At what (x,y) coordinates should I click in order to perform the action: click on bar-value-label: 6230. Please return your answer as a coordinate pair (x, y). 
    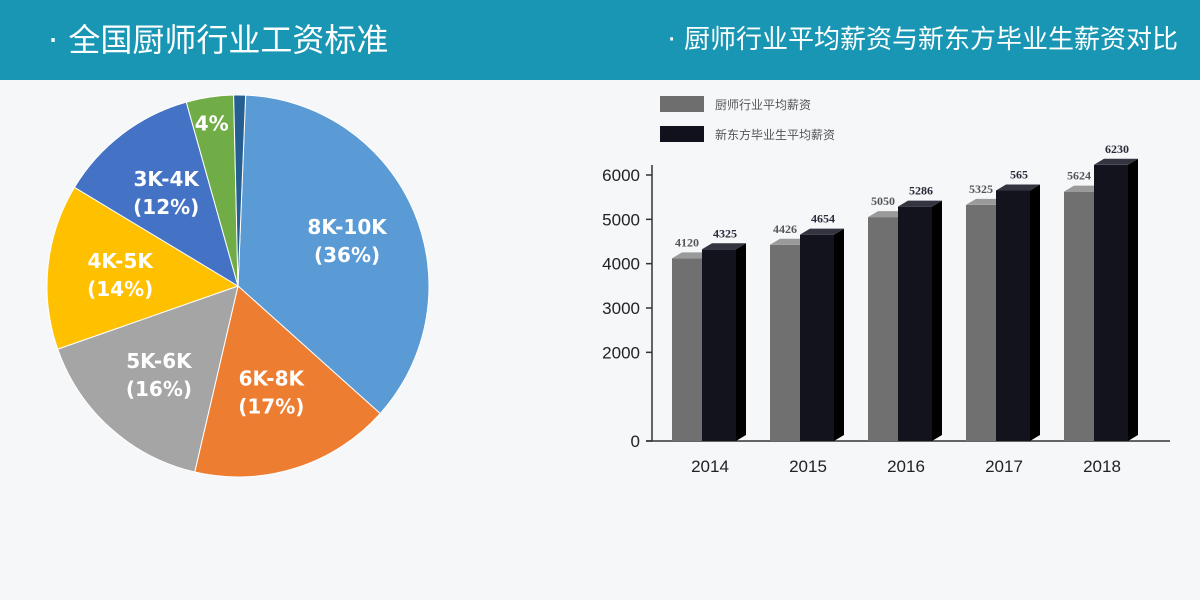
    Looking at the image, I should click on (1117, 149).